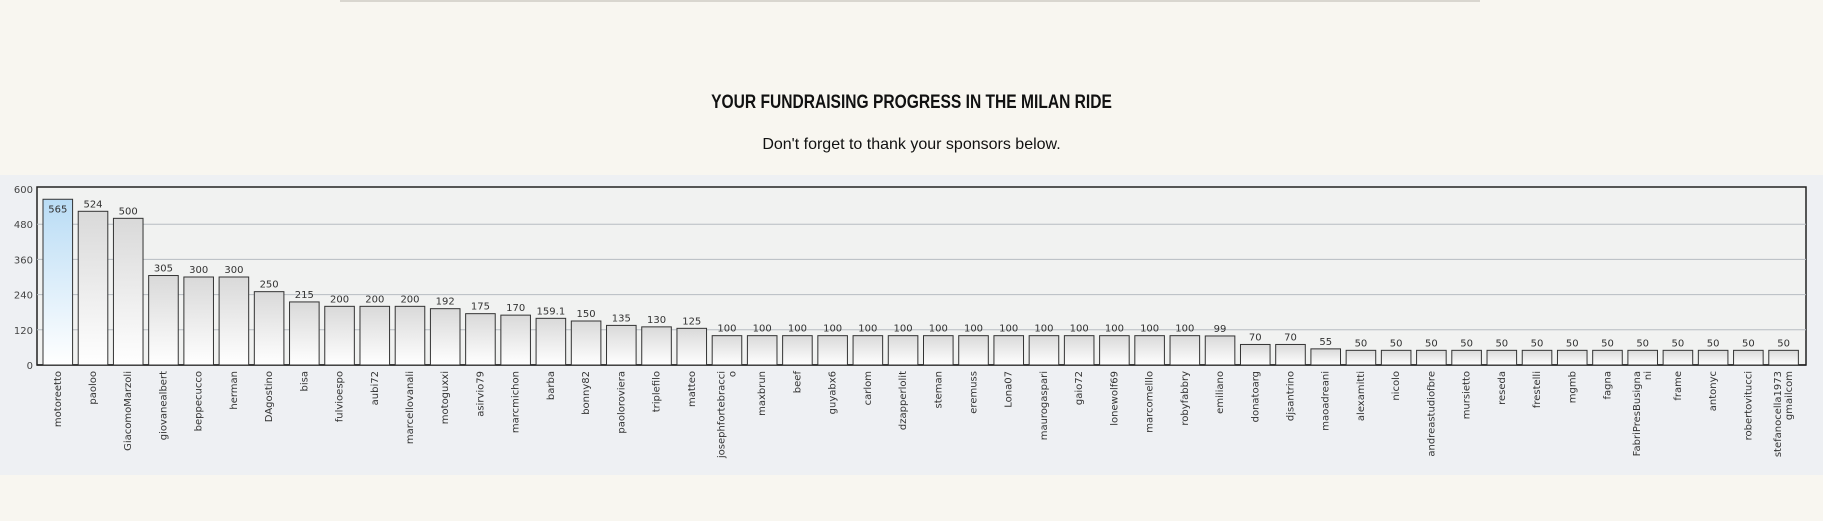 The height and width of the screenshot is (521, 1823). I want to click on x-category-label: barba, so click(551, 385).